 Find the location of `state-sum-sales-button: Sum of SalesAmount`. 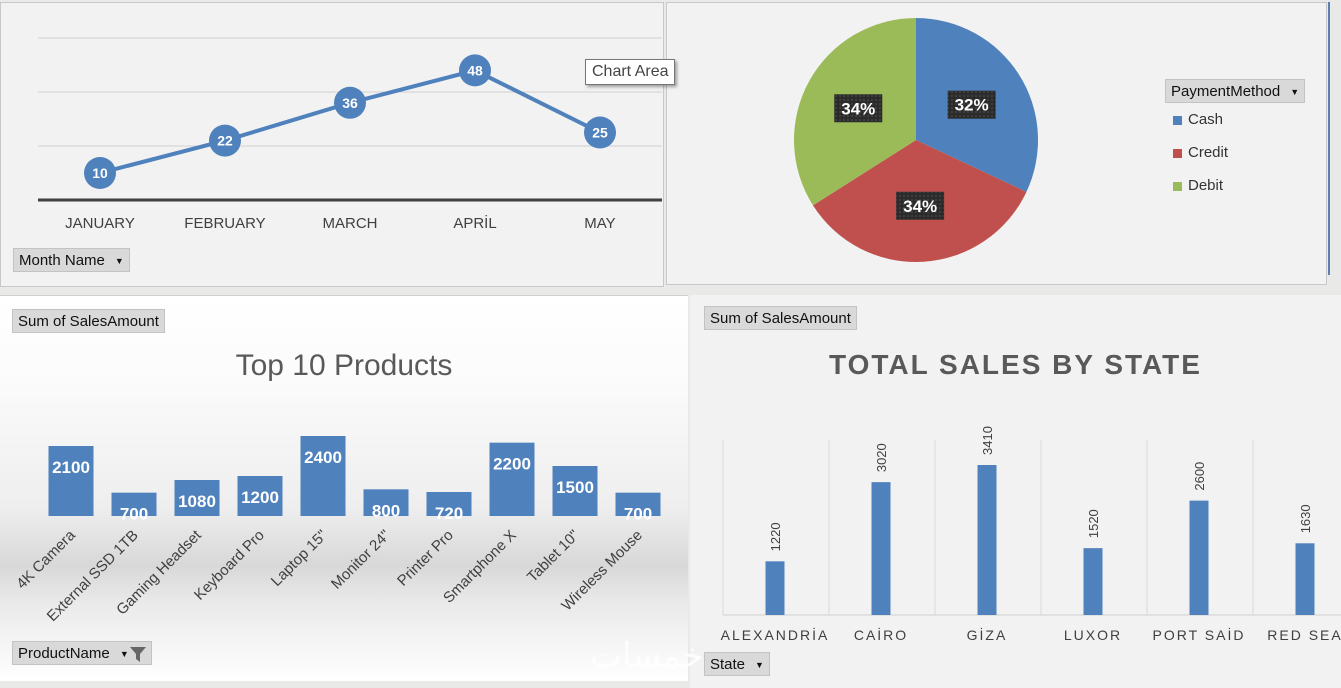

state-sum-sales-button: Sum of SalesAmount is located at coordinates (780, 318).